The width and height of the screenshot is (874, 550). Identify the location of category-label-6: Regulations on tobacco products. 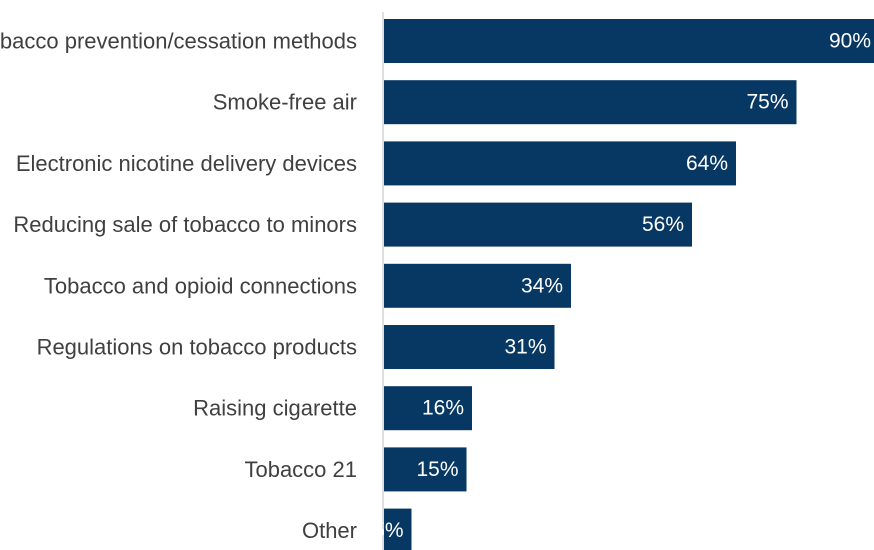
(197, 347).